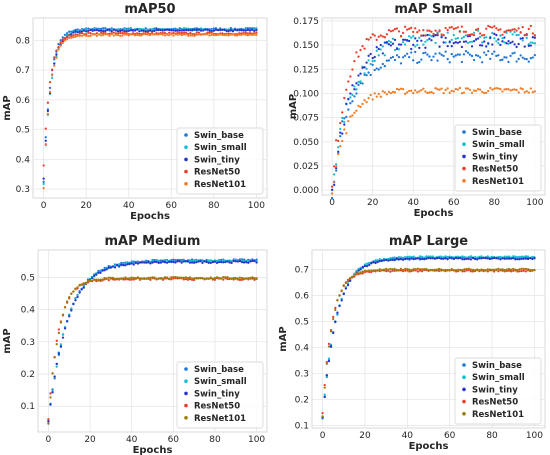  I want to click on y-tick-label: 0.5, so click(23, 131).